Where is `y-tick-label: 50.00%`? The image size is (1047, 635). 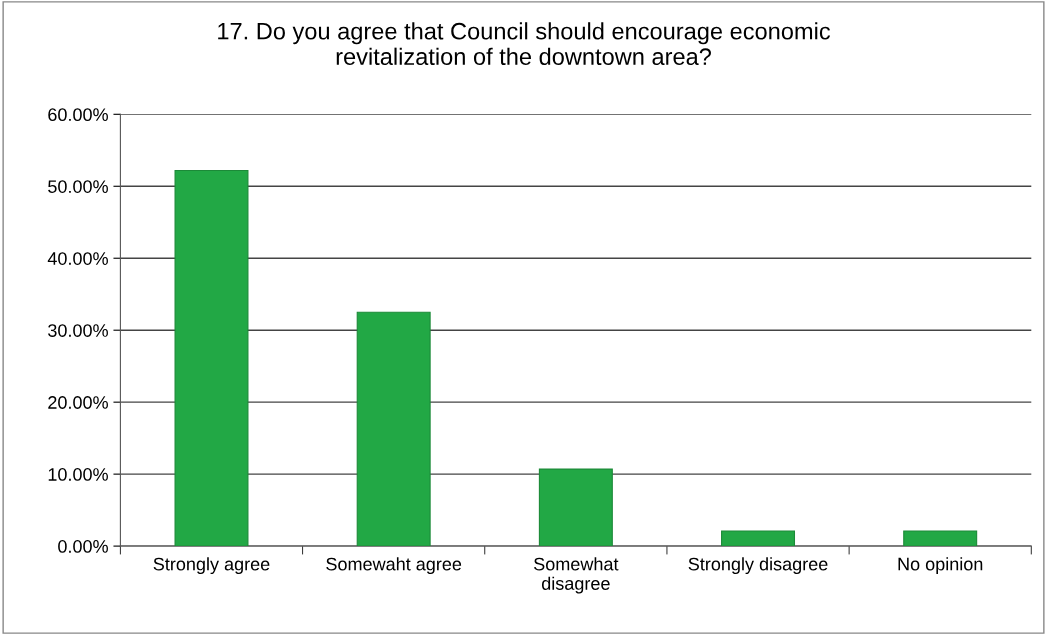 y-tick-label: 50.00% is located at coordinates (78, 186).